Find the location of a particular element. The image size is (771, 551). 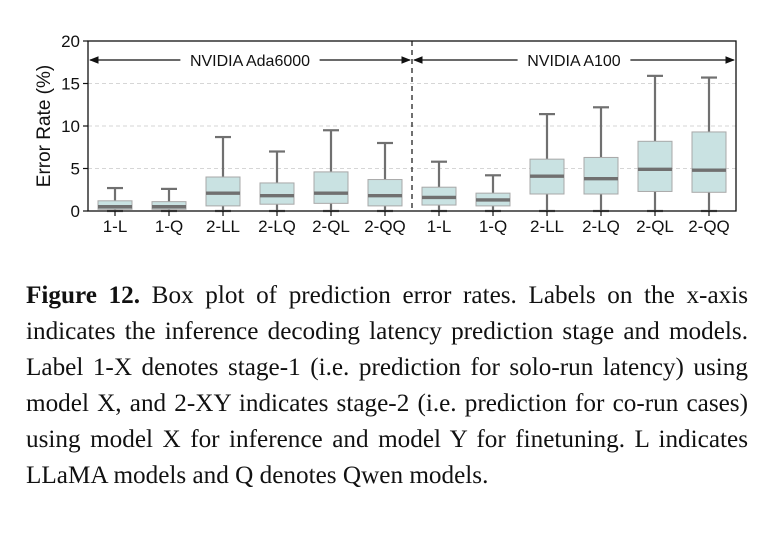

box-nvidia-ada6000-1-l is located at coordinates (115, 199).